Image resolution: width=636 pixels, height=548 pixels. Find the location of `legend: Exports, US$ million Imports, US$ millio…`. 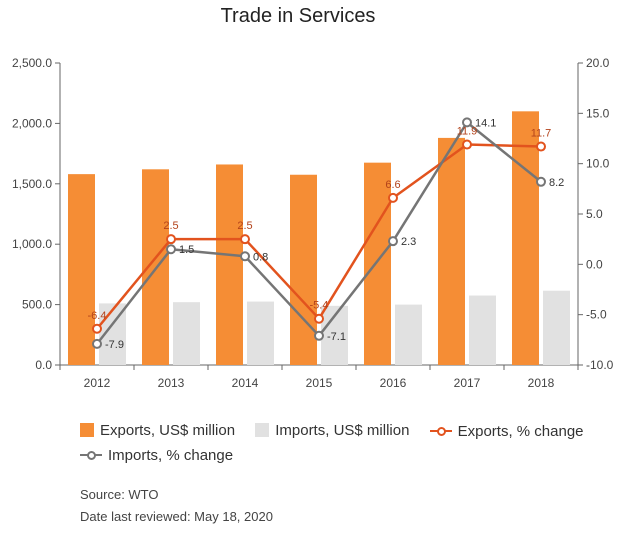

legend: Exports, US$ million Imports, US$ millio… is located at coordinates (340, 442).